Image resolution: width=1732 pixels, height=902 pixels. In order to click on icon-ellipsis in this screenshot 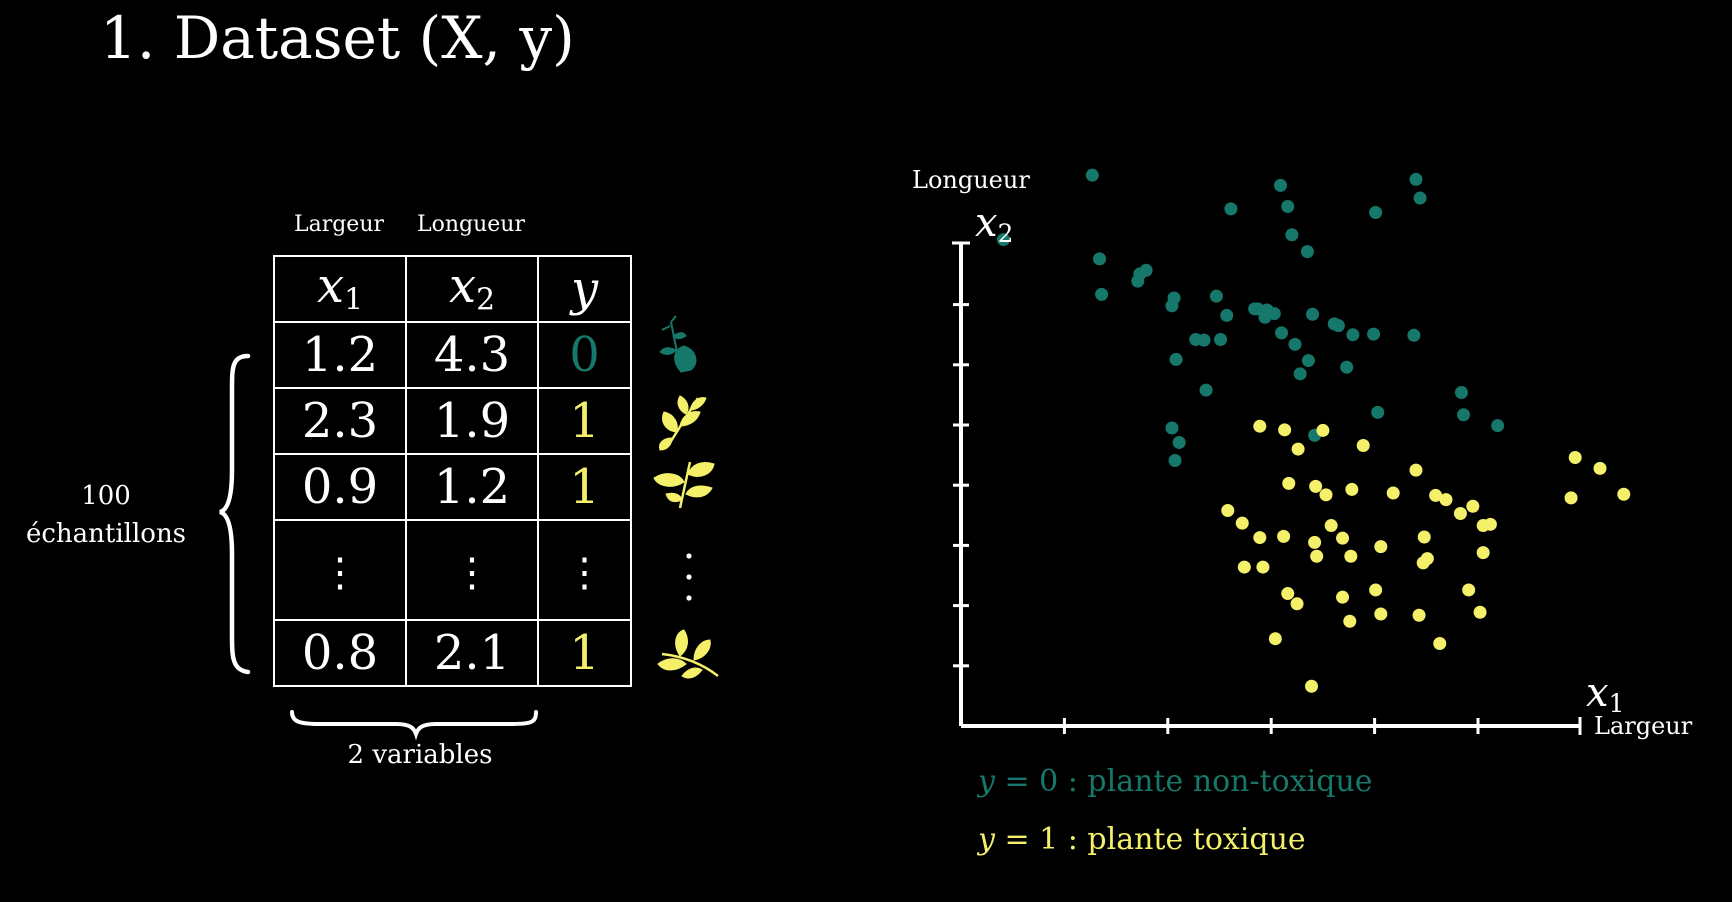, I will do `click(689, 577)`.